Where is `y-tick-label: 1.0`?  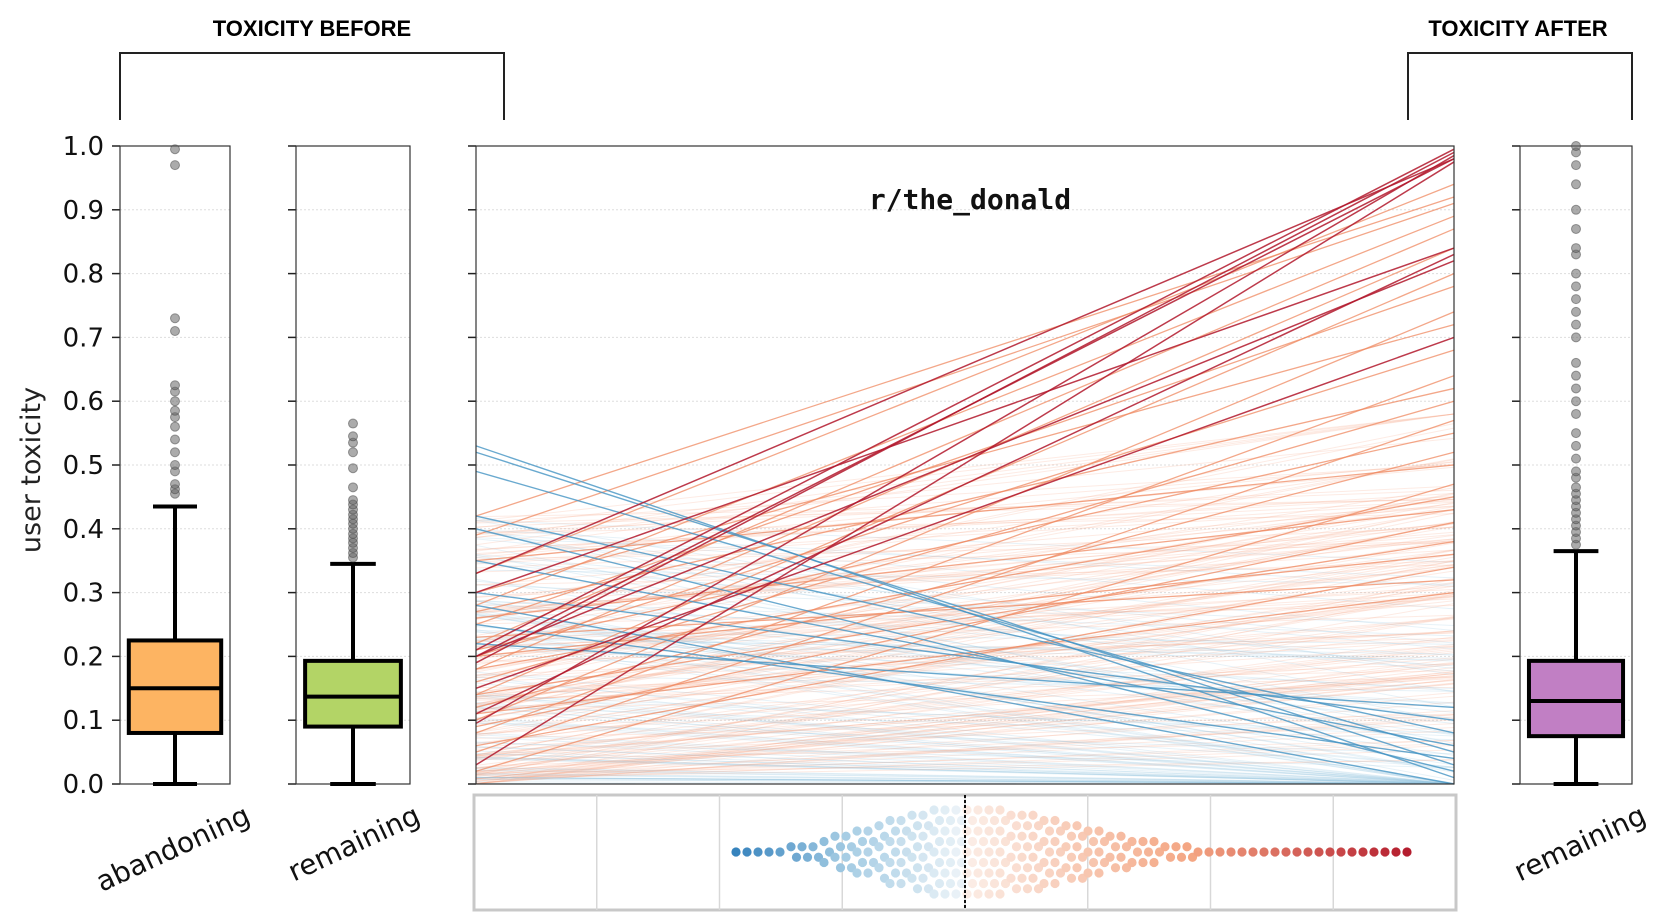
y-tick-label: 1.0 is located at coordinates (83, 147).